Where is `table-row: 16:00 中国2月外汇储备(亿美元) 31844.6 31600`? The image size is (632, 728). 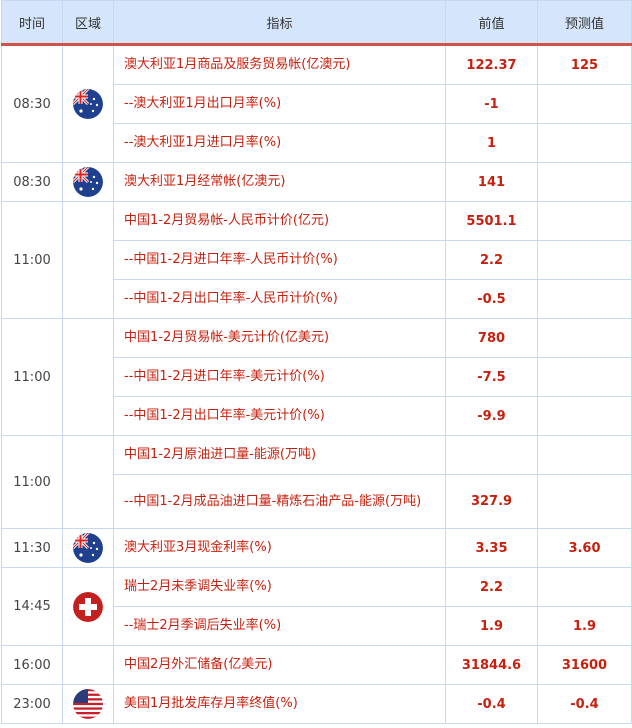 table-row: 16:00 中国2月外汇储备(亿美元) 31844.6 31600 is located at coordinates (316, 665).